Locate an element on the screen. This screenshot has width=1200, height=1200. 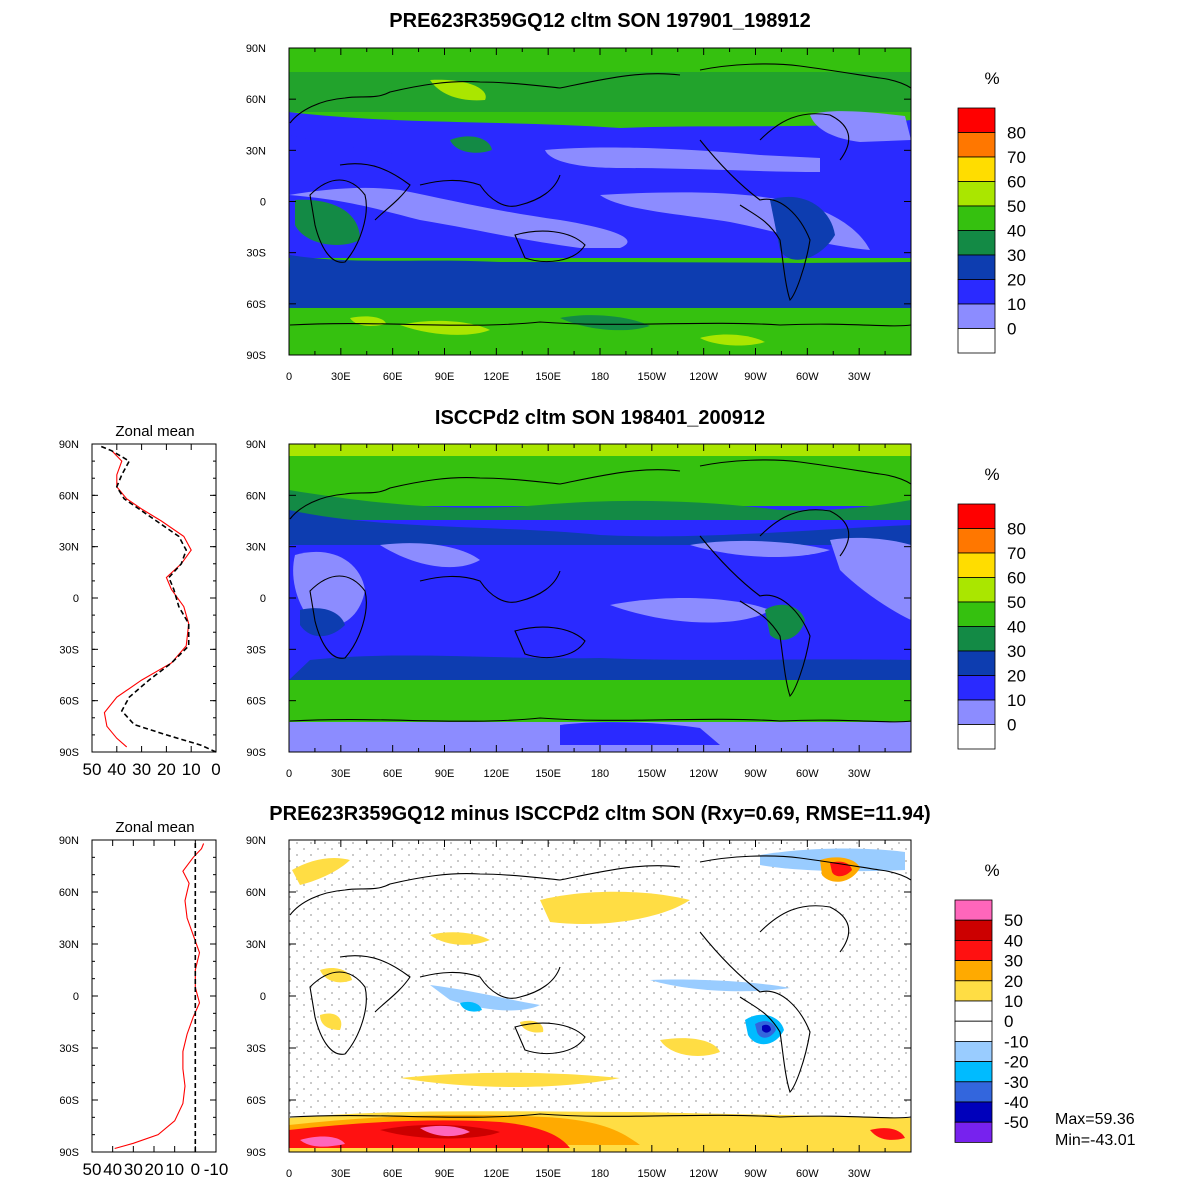
zonal-x-label: 40 is located at coordinates (112, 1169).